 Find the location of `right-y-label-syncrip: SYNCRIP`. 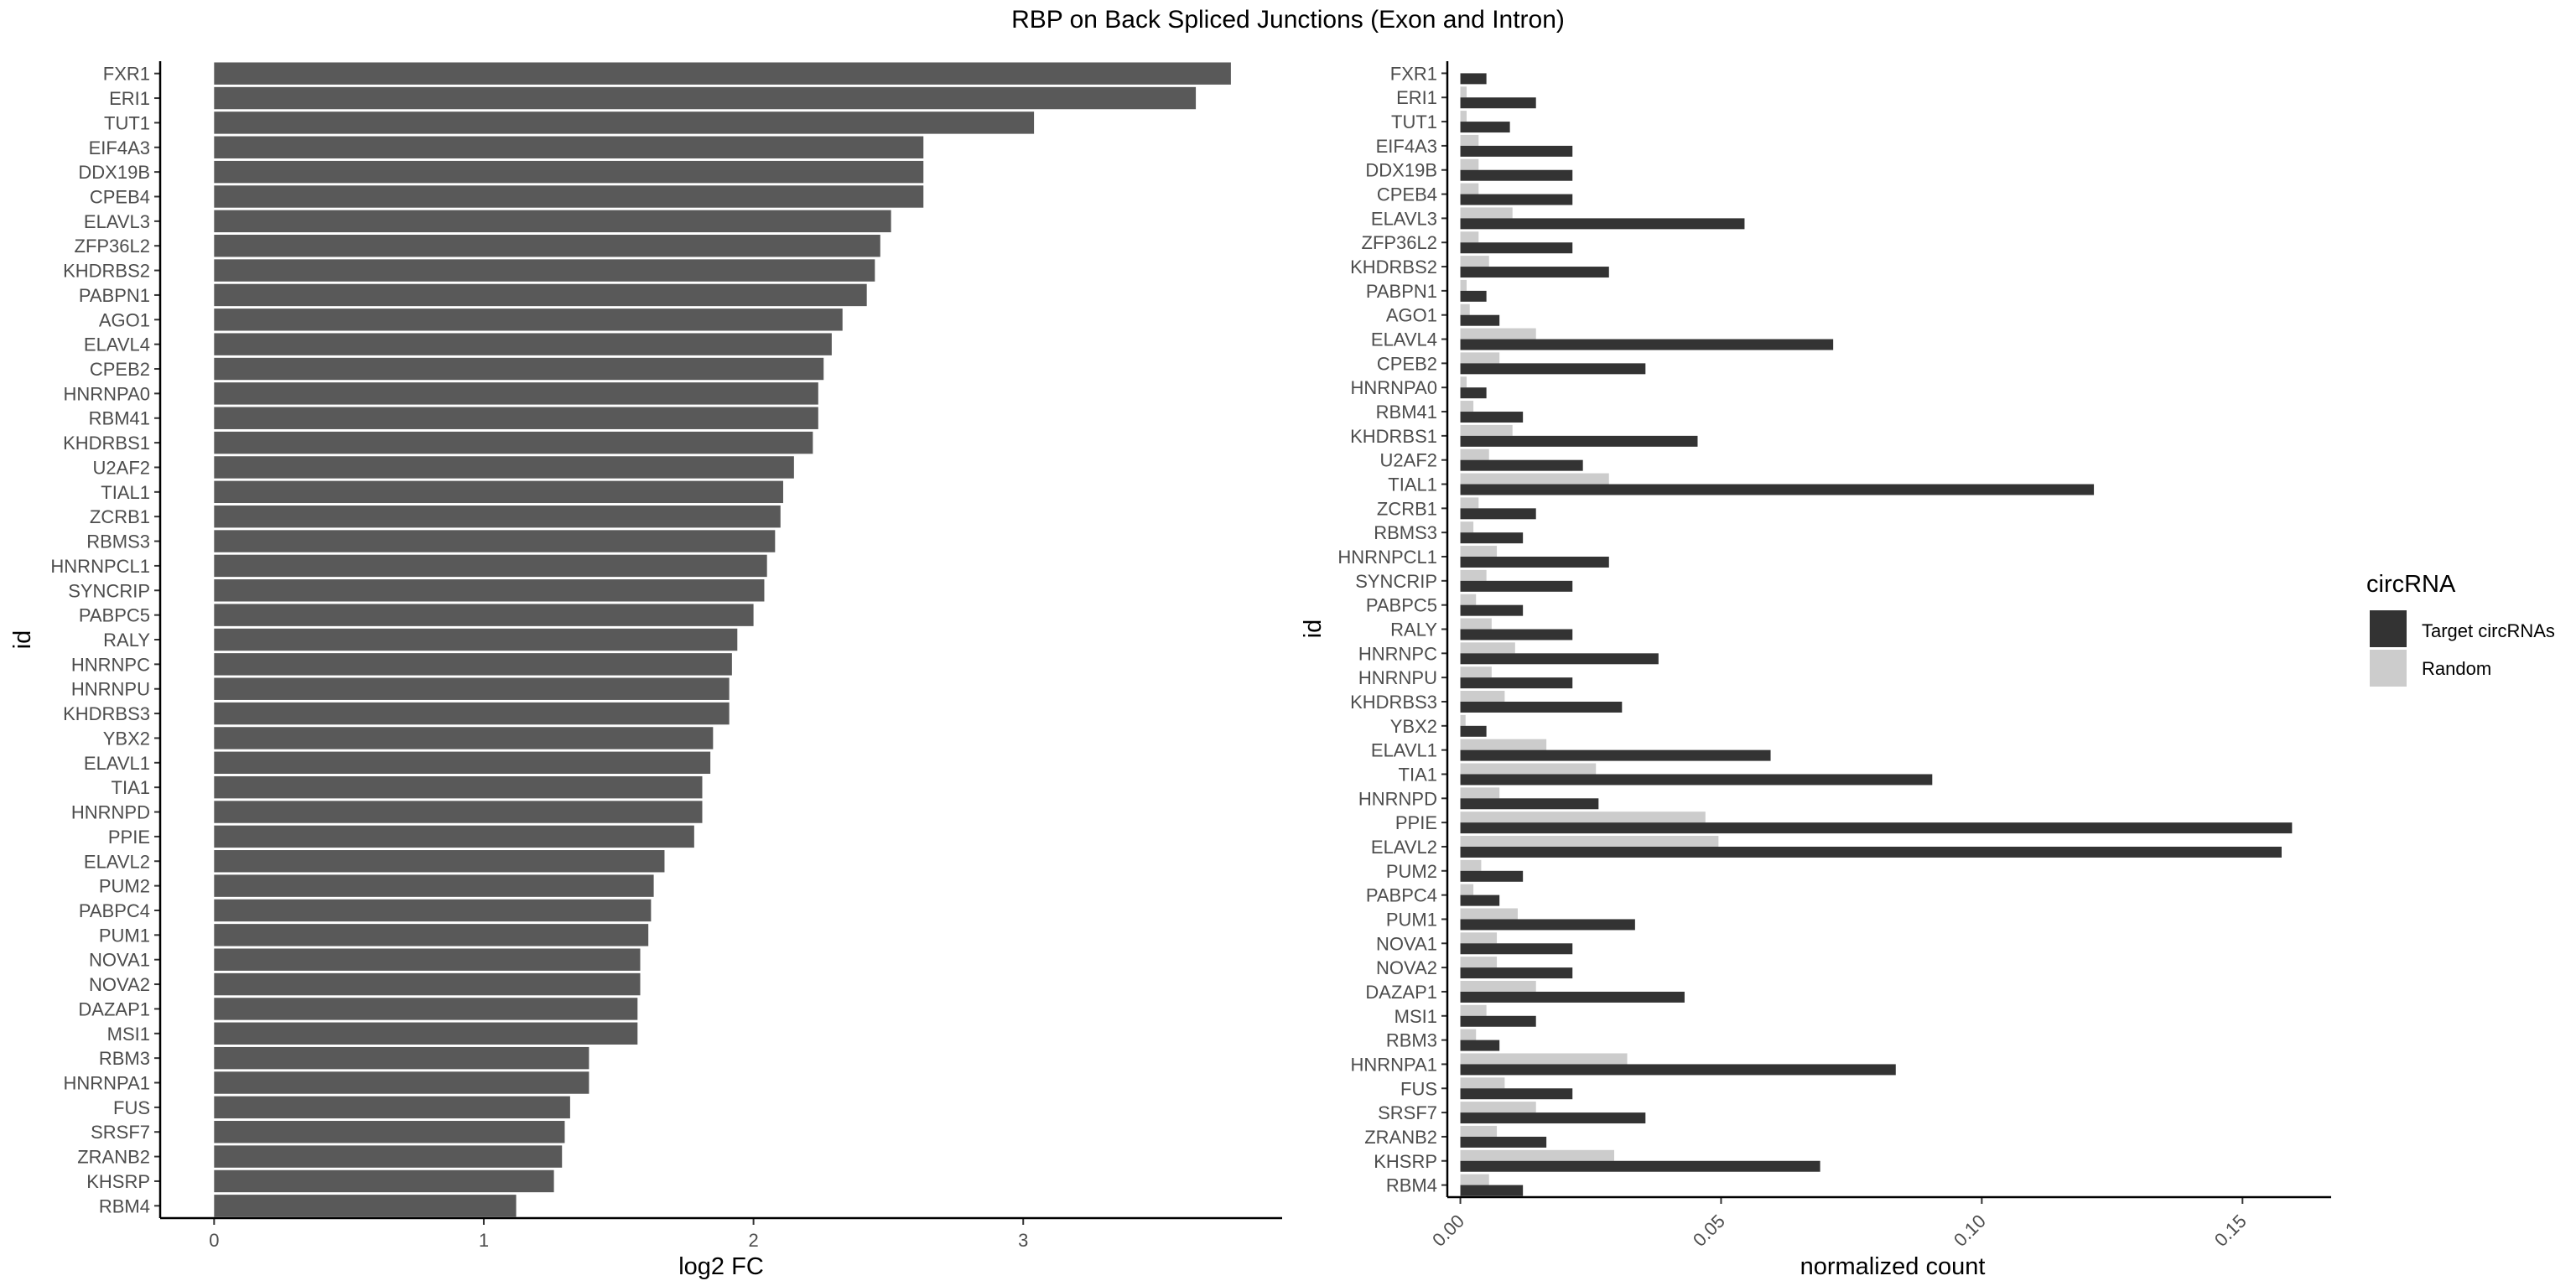

right-y-label-syncrip: SYNCRIP is located at coordinates (1396, 582).